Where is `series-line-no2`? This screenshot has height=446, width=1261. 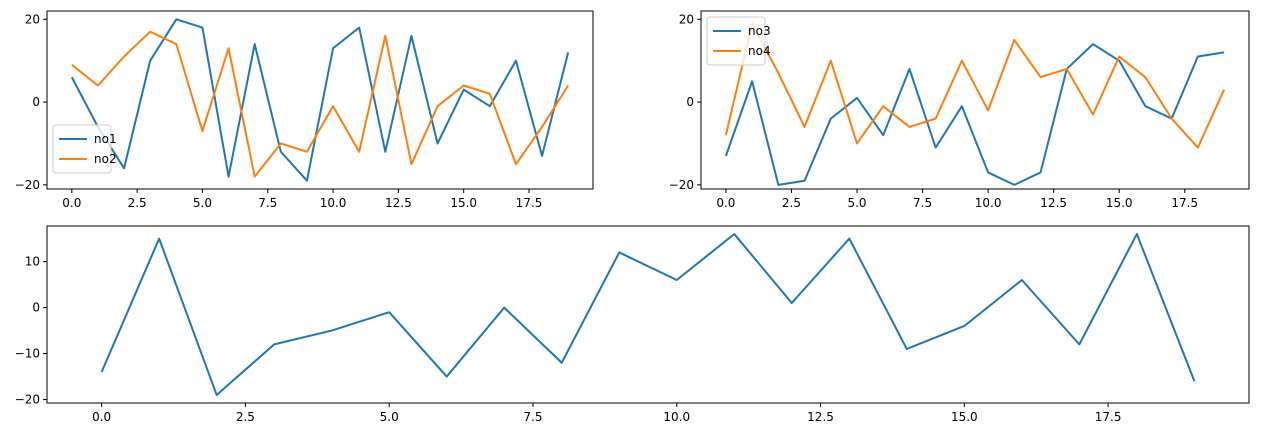 series-line-no2 is located at coordinates (320, 104).